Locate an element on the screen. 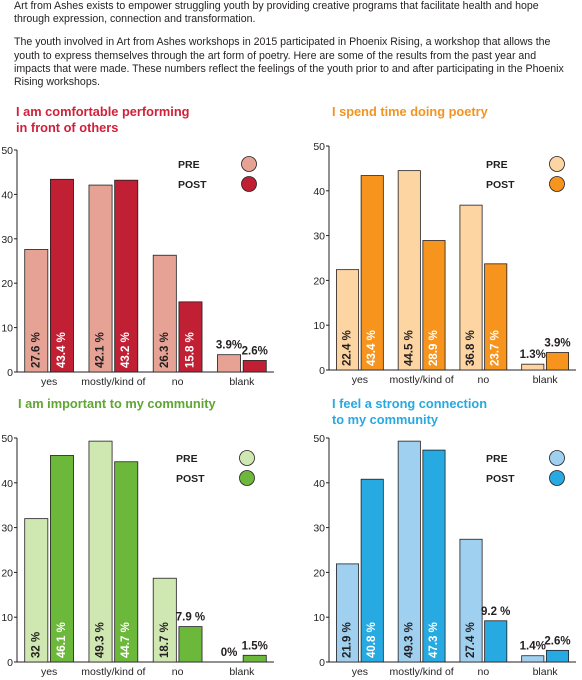  data-label: 15.8 % is located at coordinates (190, 350).